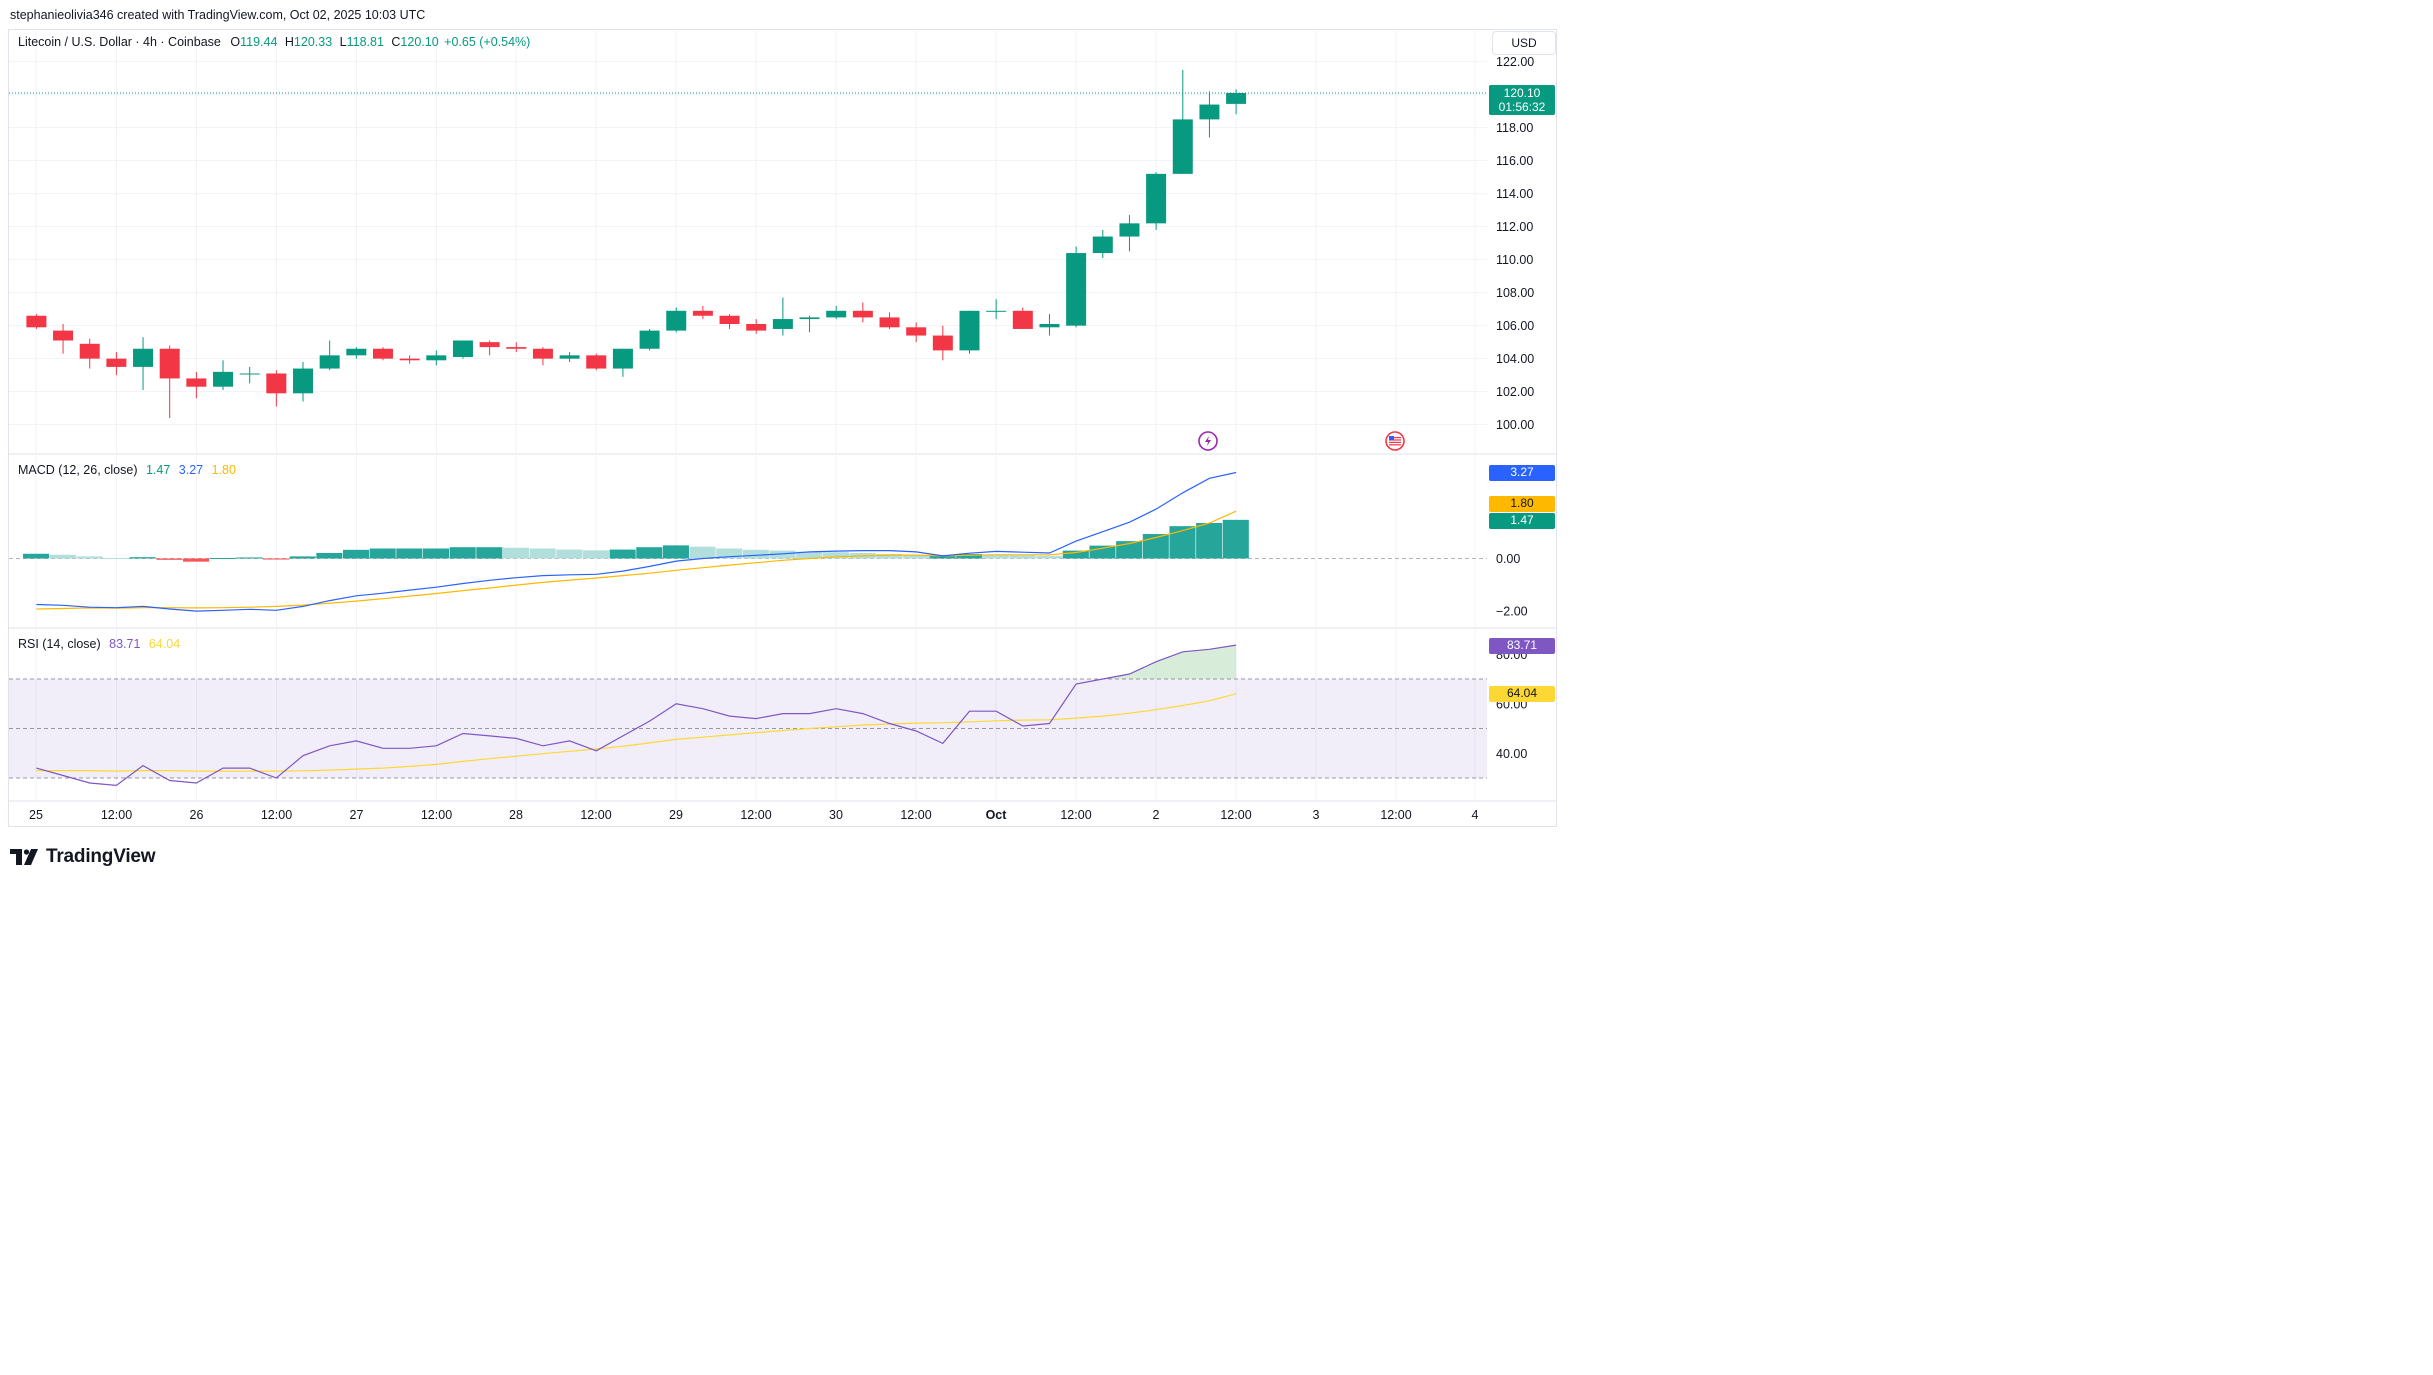 Image resolution: width=2433 pixels, height=1375 pixels. I want to click on macd-line-price-label: 3.27, so click(1522, 473).